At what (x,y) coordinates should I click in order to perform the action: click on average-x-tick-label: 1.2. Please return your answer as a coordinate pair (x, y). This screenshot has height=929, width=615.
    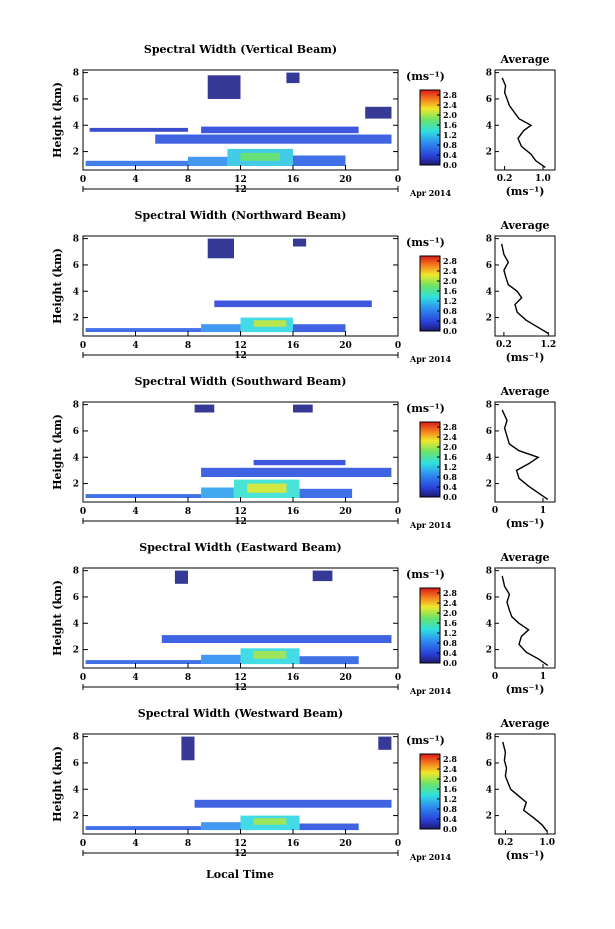
    Looking at the image, I should click on (548, 345).